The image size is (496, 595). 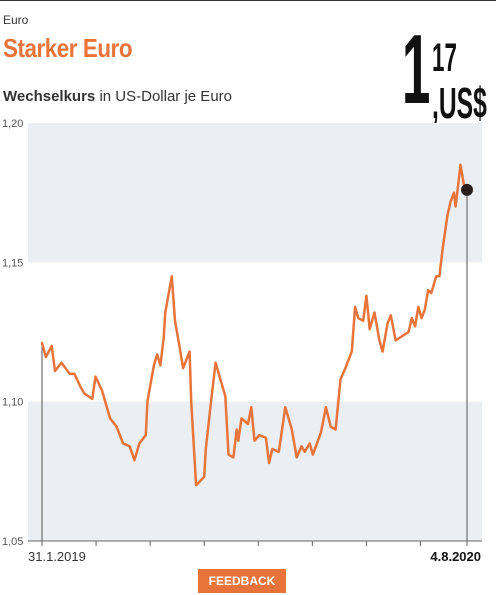 I want to click on subtitle-rest: in US-Dollar je Euro, so click(x=163, y=96).